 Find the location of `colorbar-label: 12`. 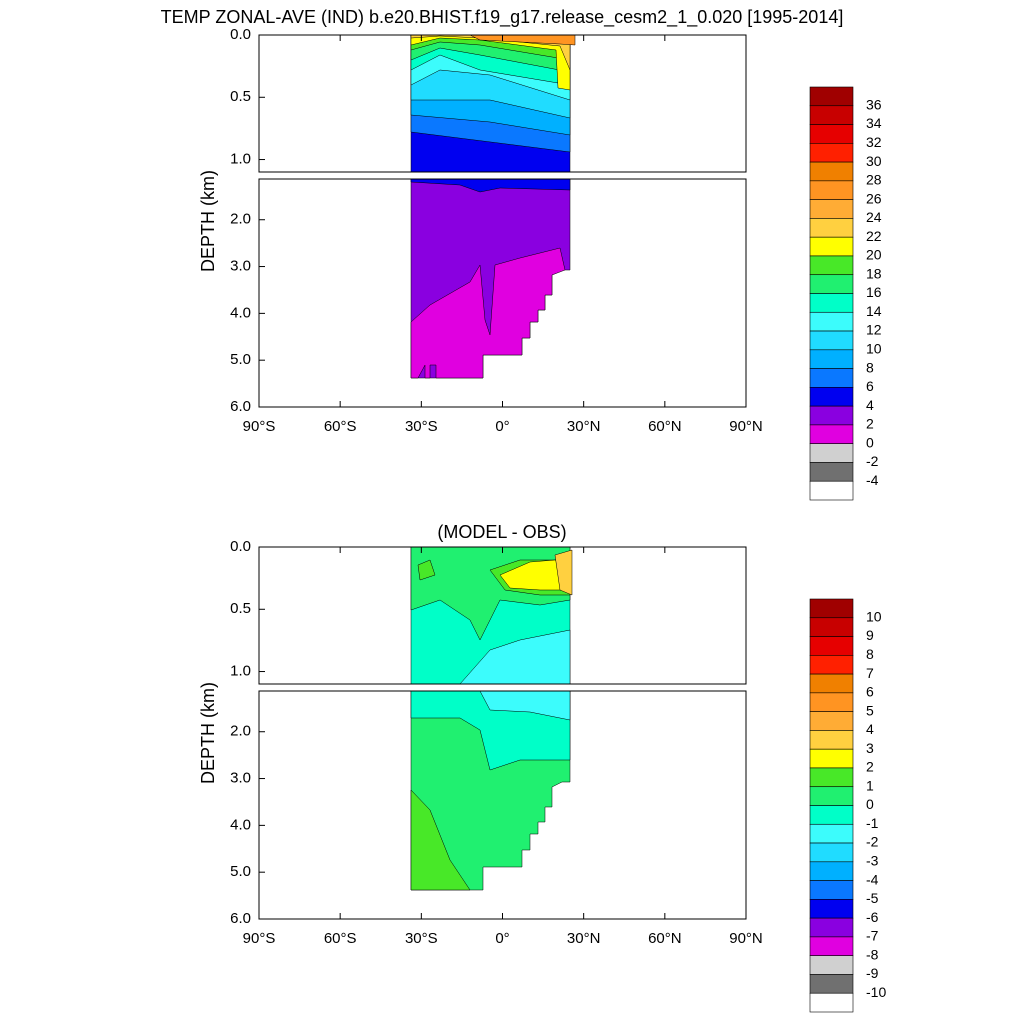

colorbar-label: 12 is located at coordinates (874, 330).